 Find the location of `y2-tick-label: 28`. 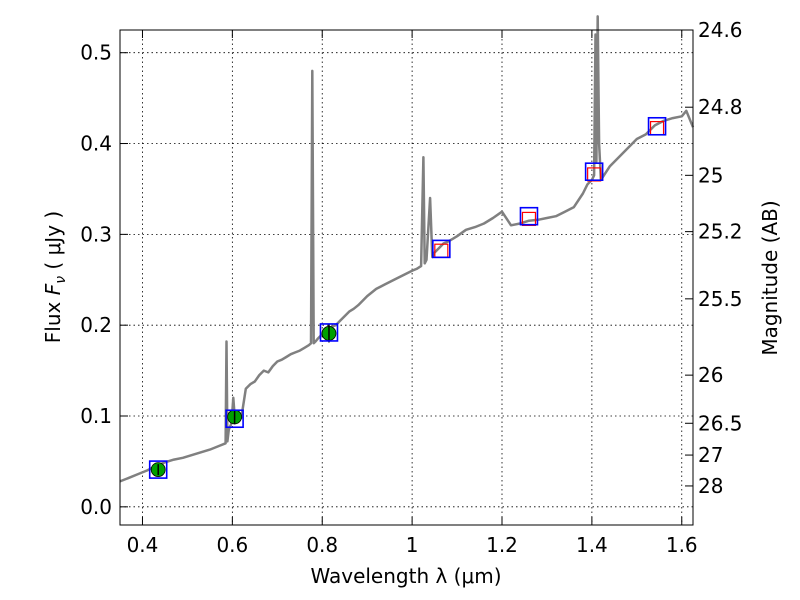

y2-tick-label: 28 is located at coordinates (710, 486).